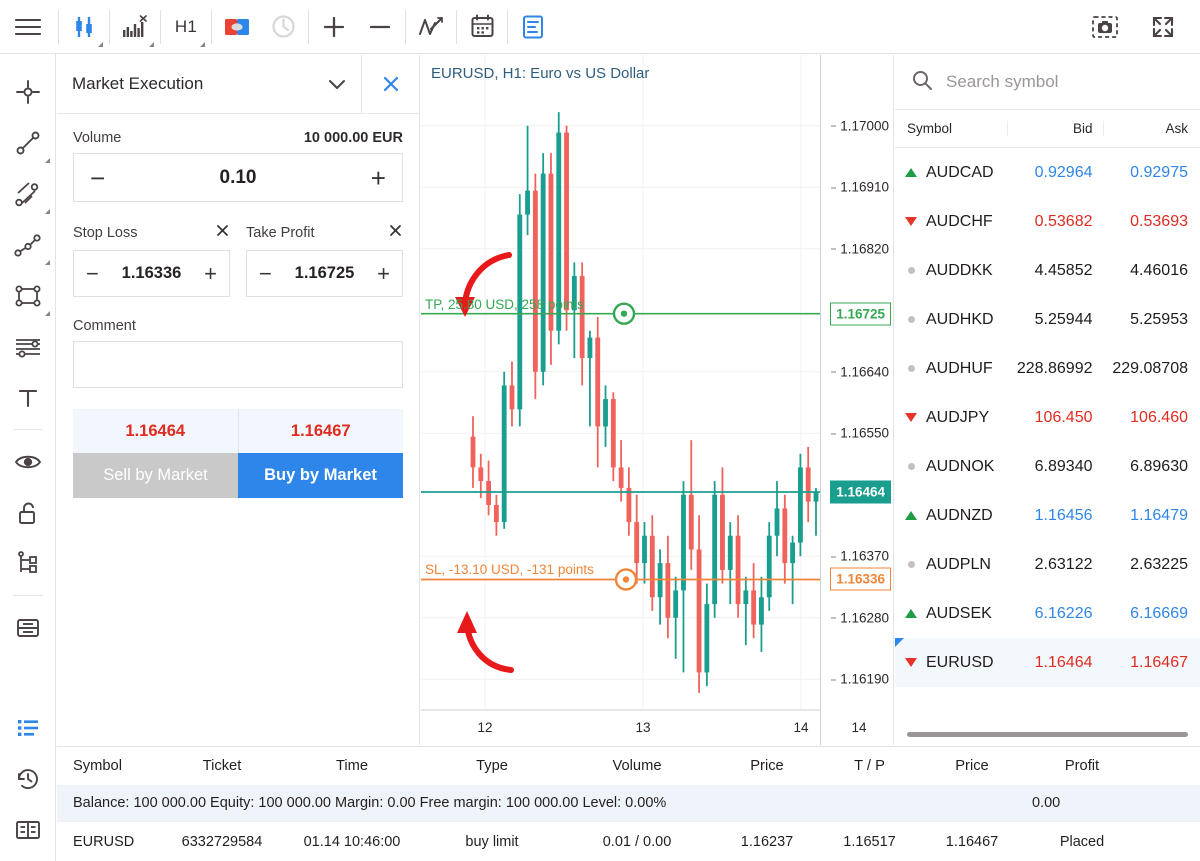 This screenshot has height=861, width=1200. I want to click on indicator-wave-icon, so click(431, 27).